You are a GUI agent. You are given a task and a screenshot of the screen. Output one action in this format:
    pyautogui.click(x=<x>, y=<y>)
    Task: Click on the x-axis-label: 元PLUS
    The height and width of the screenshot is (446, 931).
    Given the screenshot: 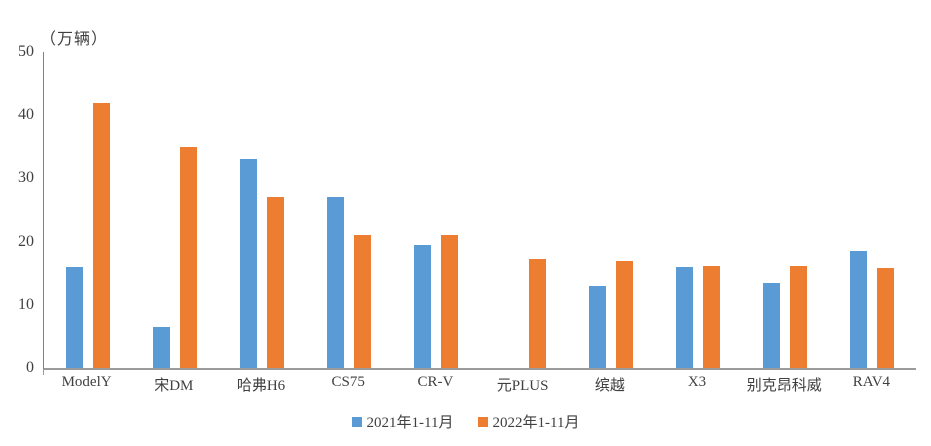 What is the action you would take?
    pyautogui.click(x=522, y=386)
    